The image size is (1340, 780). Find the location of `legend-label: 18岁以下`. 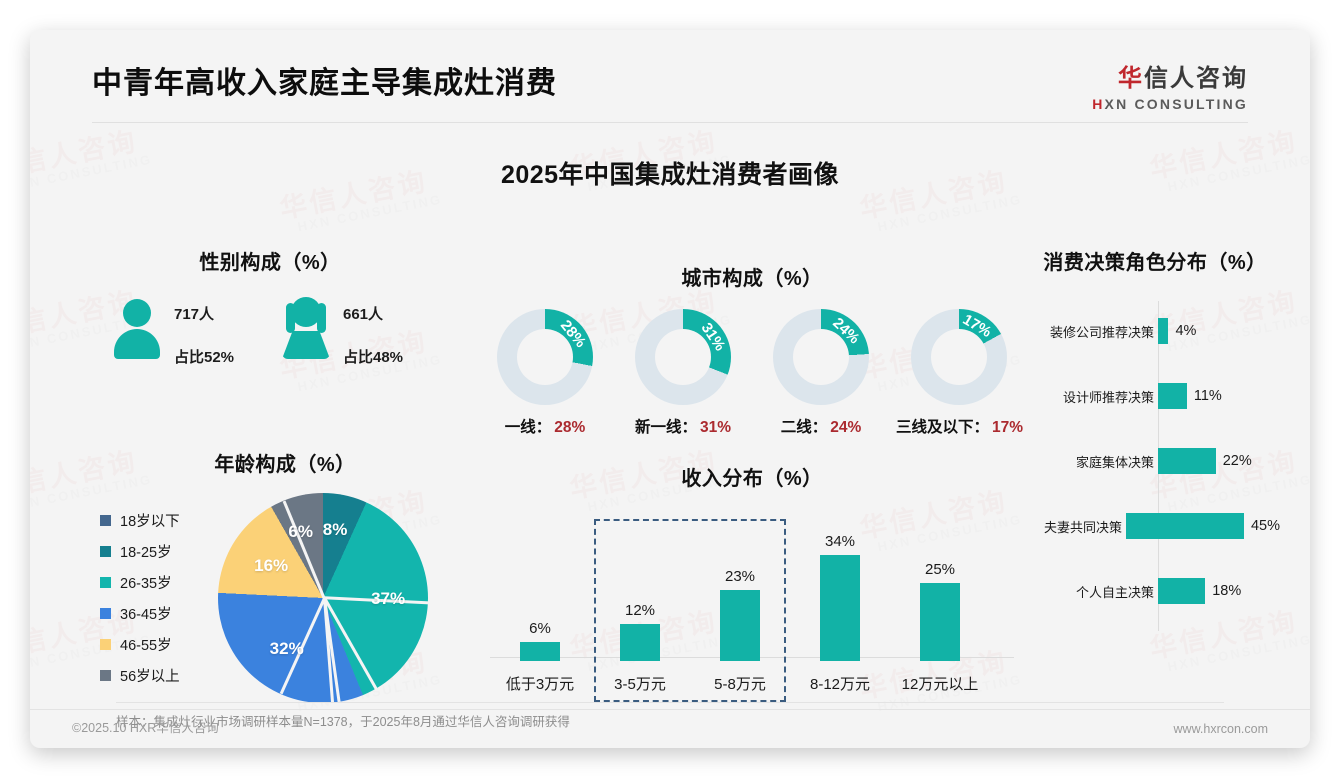

legend-label: 18岁以下 is located at coordinates (150, 522).